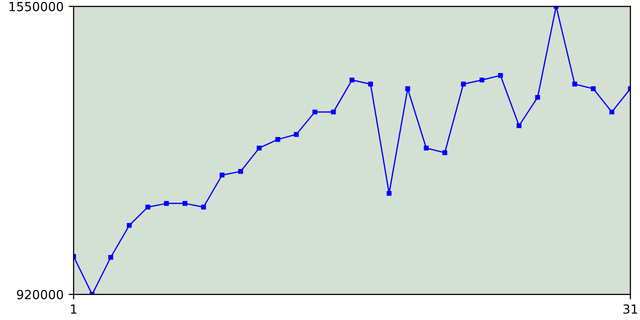 The image size is (640, 320). What do you see at coordinates (40, 295) in the screenshot?
I see `y-tick-label: 920000` at bounding box center [40, 295].